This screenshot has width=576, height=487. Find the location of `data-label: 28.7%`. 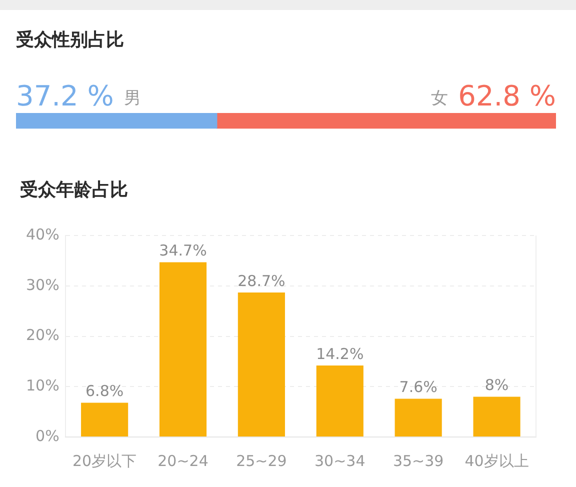

data-label: 28.7% is located at coordinates (262, 281).